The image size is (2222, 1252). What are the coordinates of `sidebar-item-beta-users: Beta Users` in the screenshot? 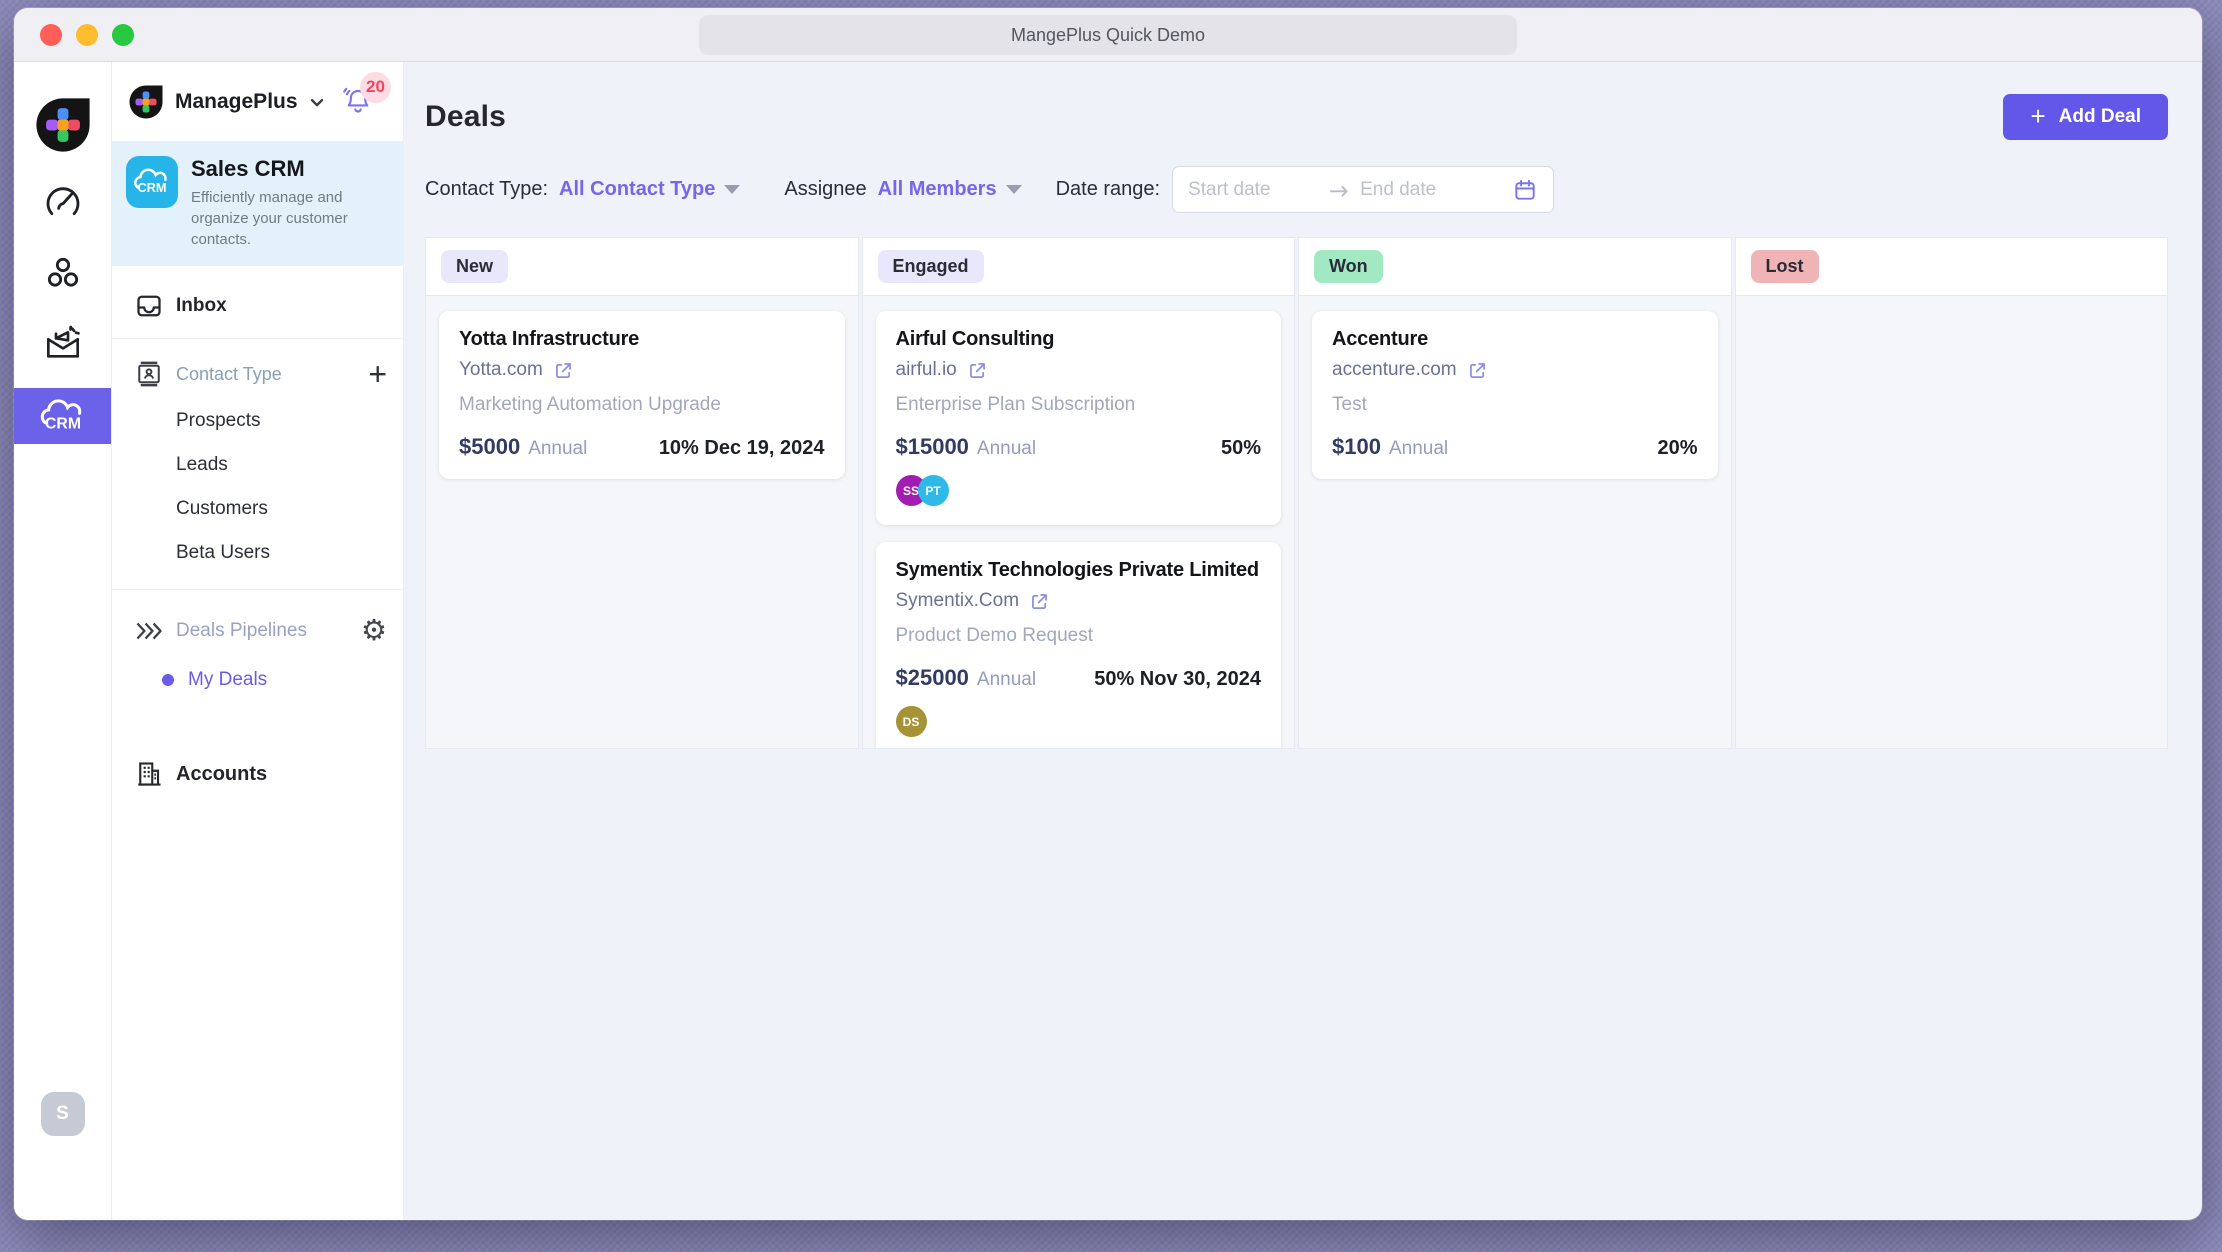 It's located at (223, 552).